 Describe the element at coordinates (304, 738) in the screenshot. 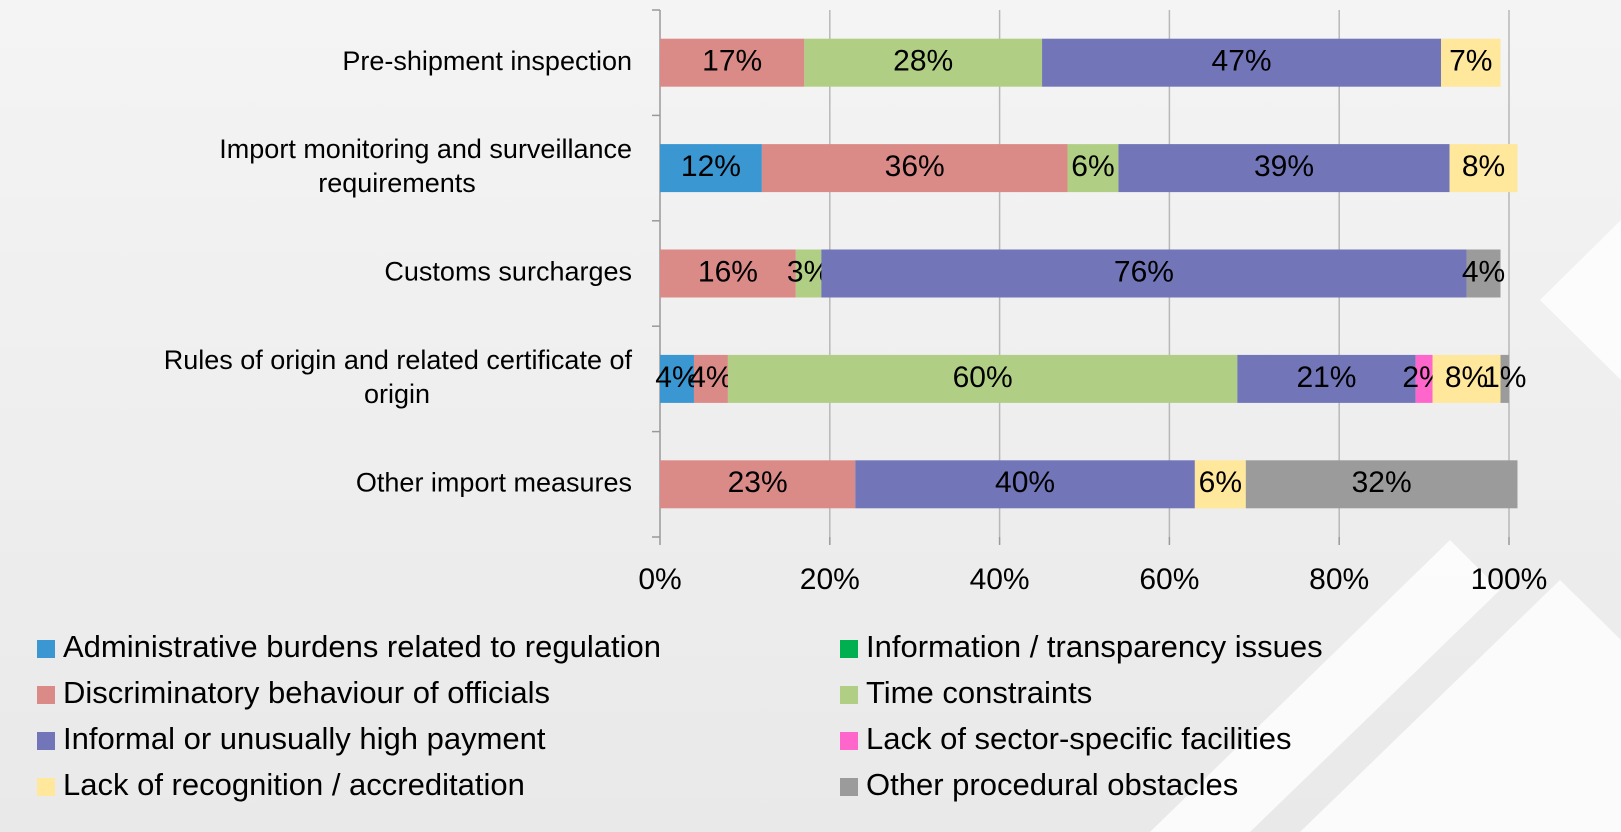

I see `legend-label: Informal or unusually high payment` at that location.